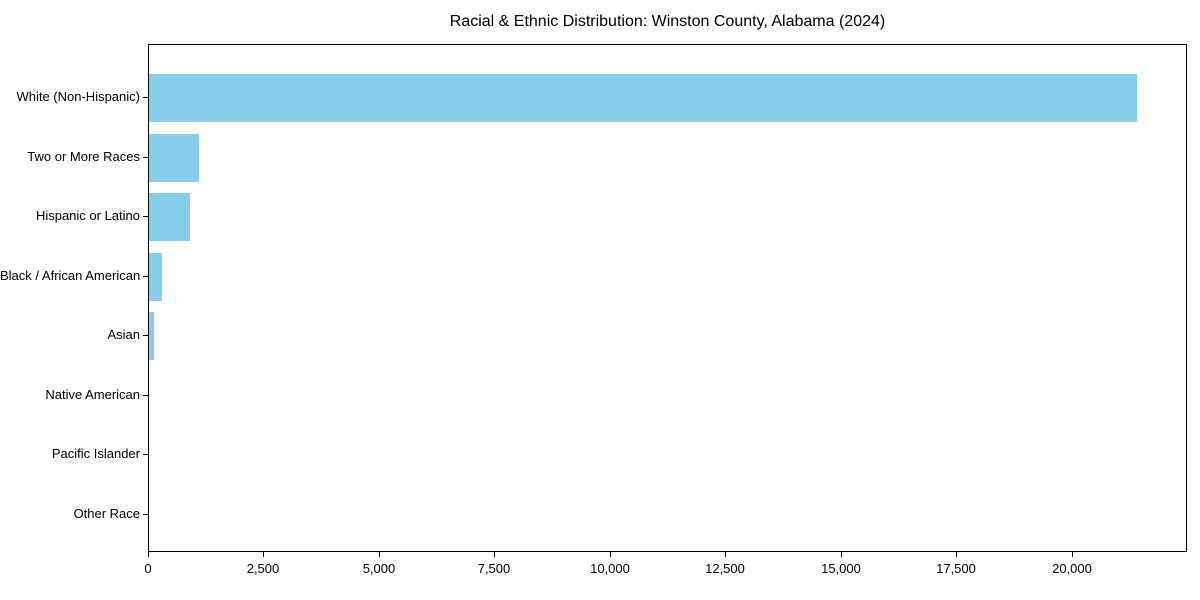  I want to click on y-tick-label: Asian, so click(123, 335).